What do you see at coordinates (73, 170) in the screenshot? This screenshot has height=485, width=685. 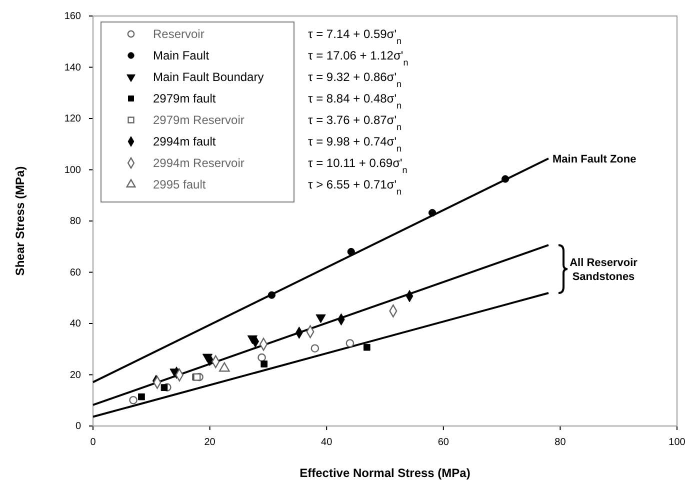 I see `y-tick-label: 100` at bounding box center [73, 170].